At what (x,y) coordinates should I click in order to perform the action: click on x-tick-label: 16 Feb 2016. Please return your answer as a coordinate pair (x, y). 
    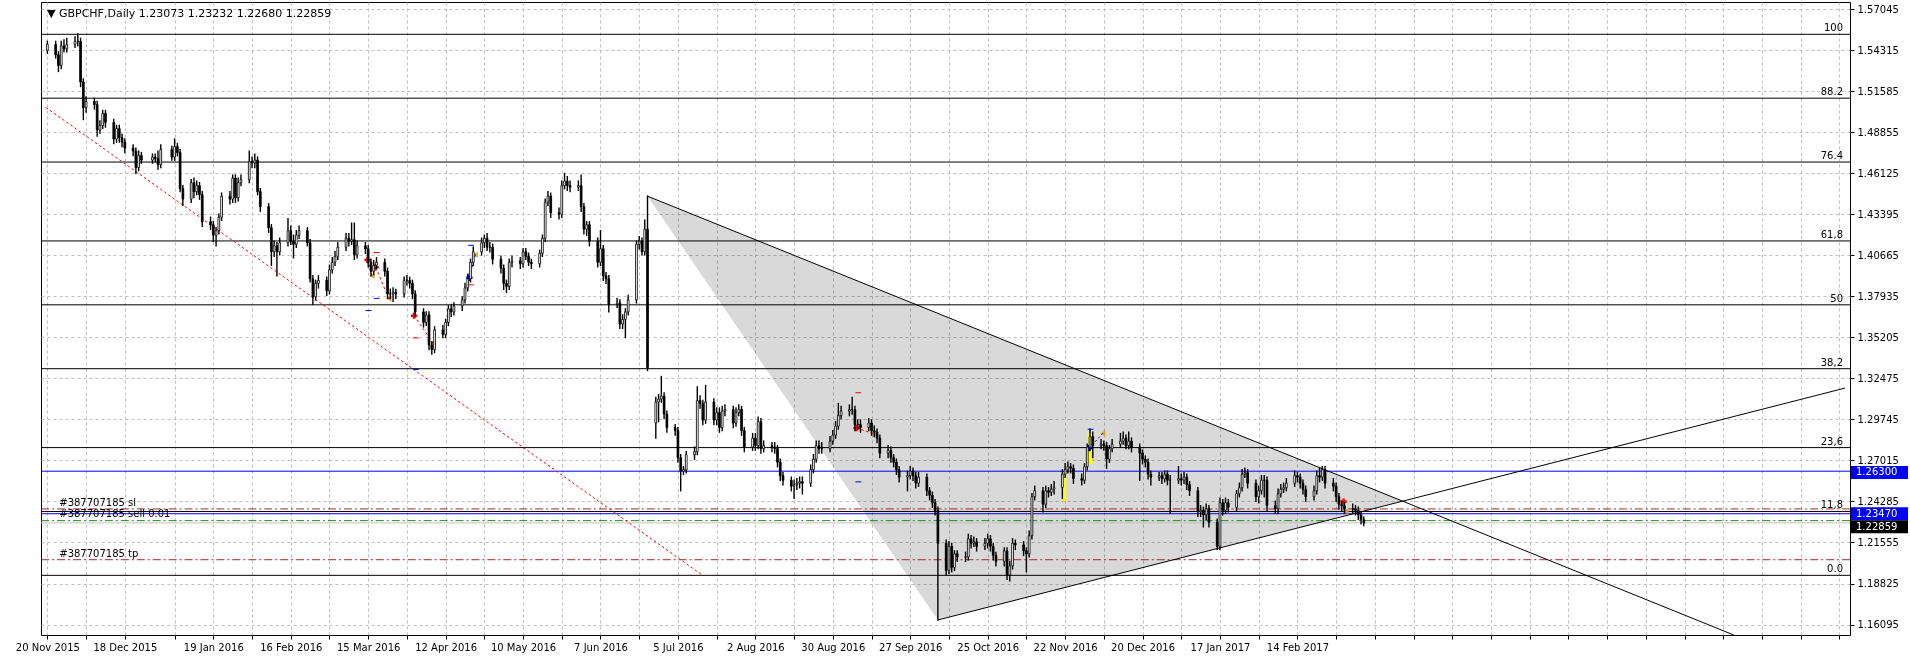
    Looking at the image, I should click on (291, 647).